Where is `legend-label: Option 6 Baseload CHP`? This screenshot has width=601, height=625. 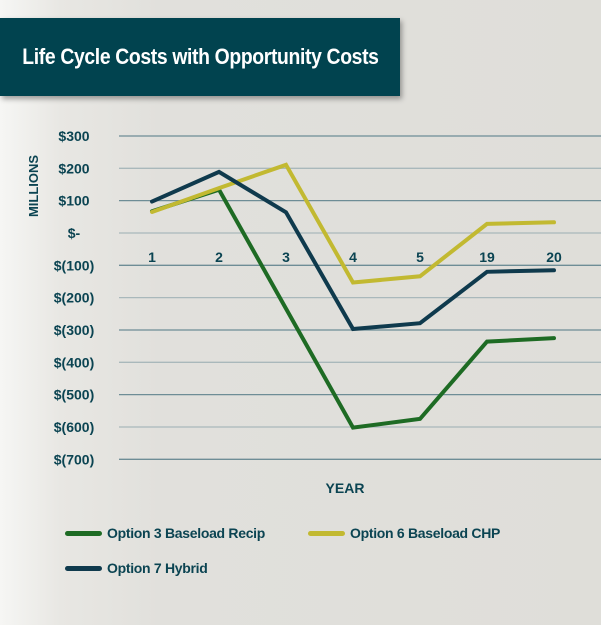 legend-label: Option 6 Baseload CHP is located at coordinates (425, 533).